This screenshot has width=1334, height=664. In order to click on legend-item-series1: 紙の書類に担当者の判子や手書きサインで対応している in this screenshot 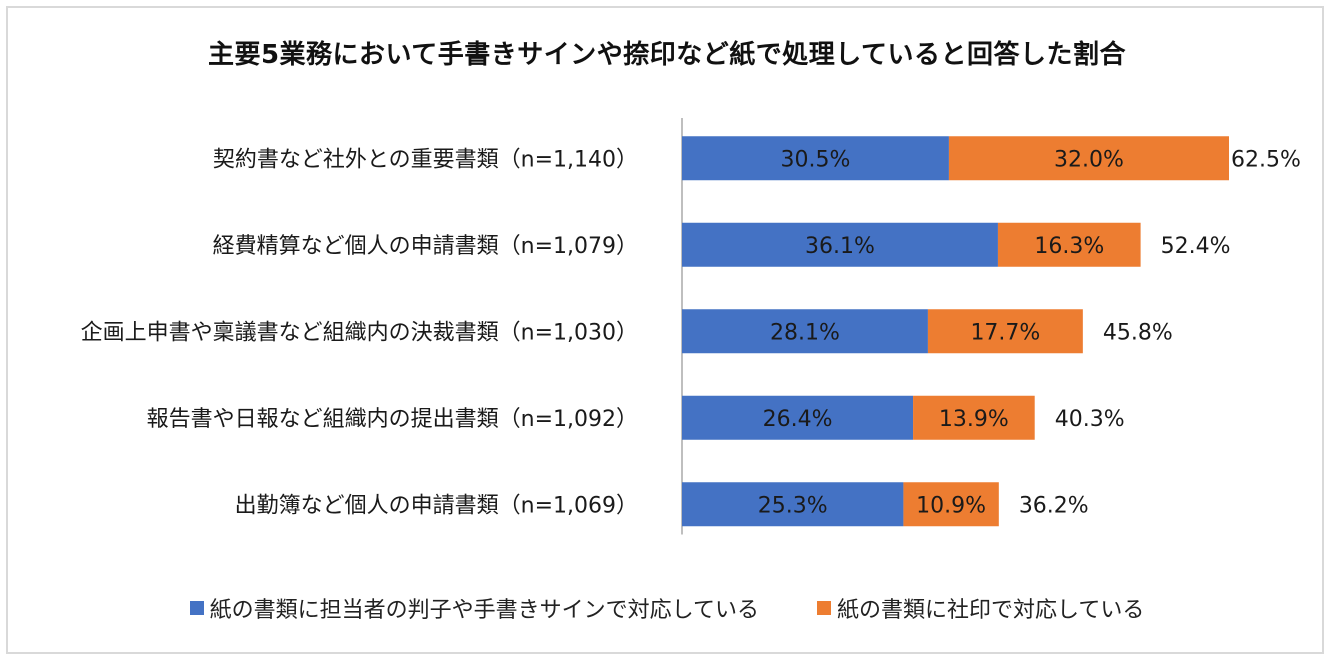, I will do `click(474, 608)`.